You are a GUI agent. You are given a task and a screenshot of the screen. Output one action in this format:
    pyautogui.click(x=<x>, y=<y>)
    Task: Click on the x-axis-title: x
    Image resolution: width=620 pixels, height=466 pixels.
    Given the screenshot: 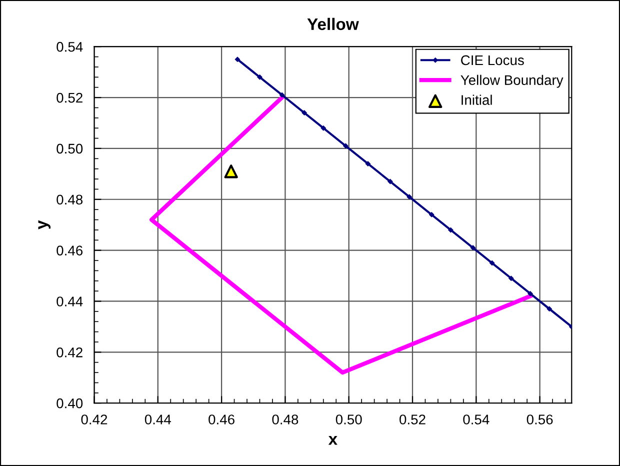 What is the action you would take?
    pyautogui.click(x=333, y=440)
    